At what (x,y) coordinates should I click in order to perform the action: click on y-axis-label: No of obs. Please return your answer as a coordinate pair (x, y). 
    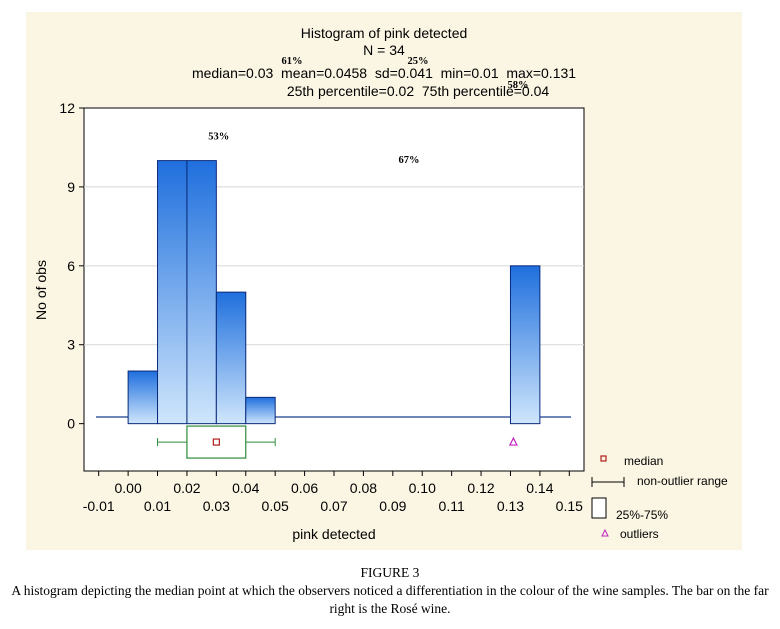
    Looking at the image, I should click on (41, 290).